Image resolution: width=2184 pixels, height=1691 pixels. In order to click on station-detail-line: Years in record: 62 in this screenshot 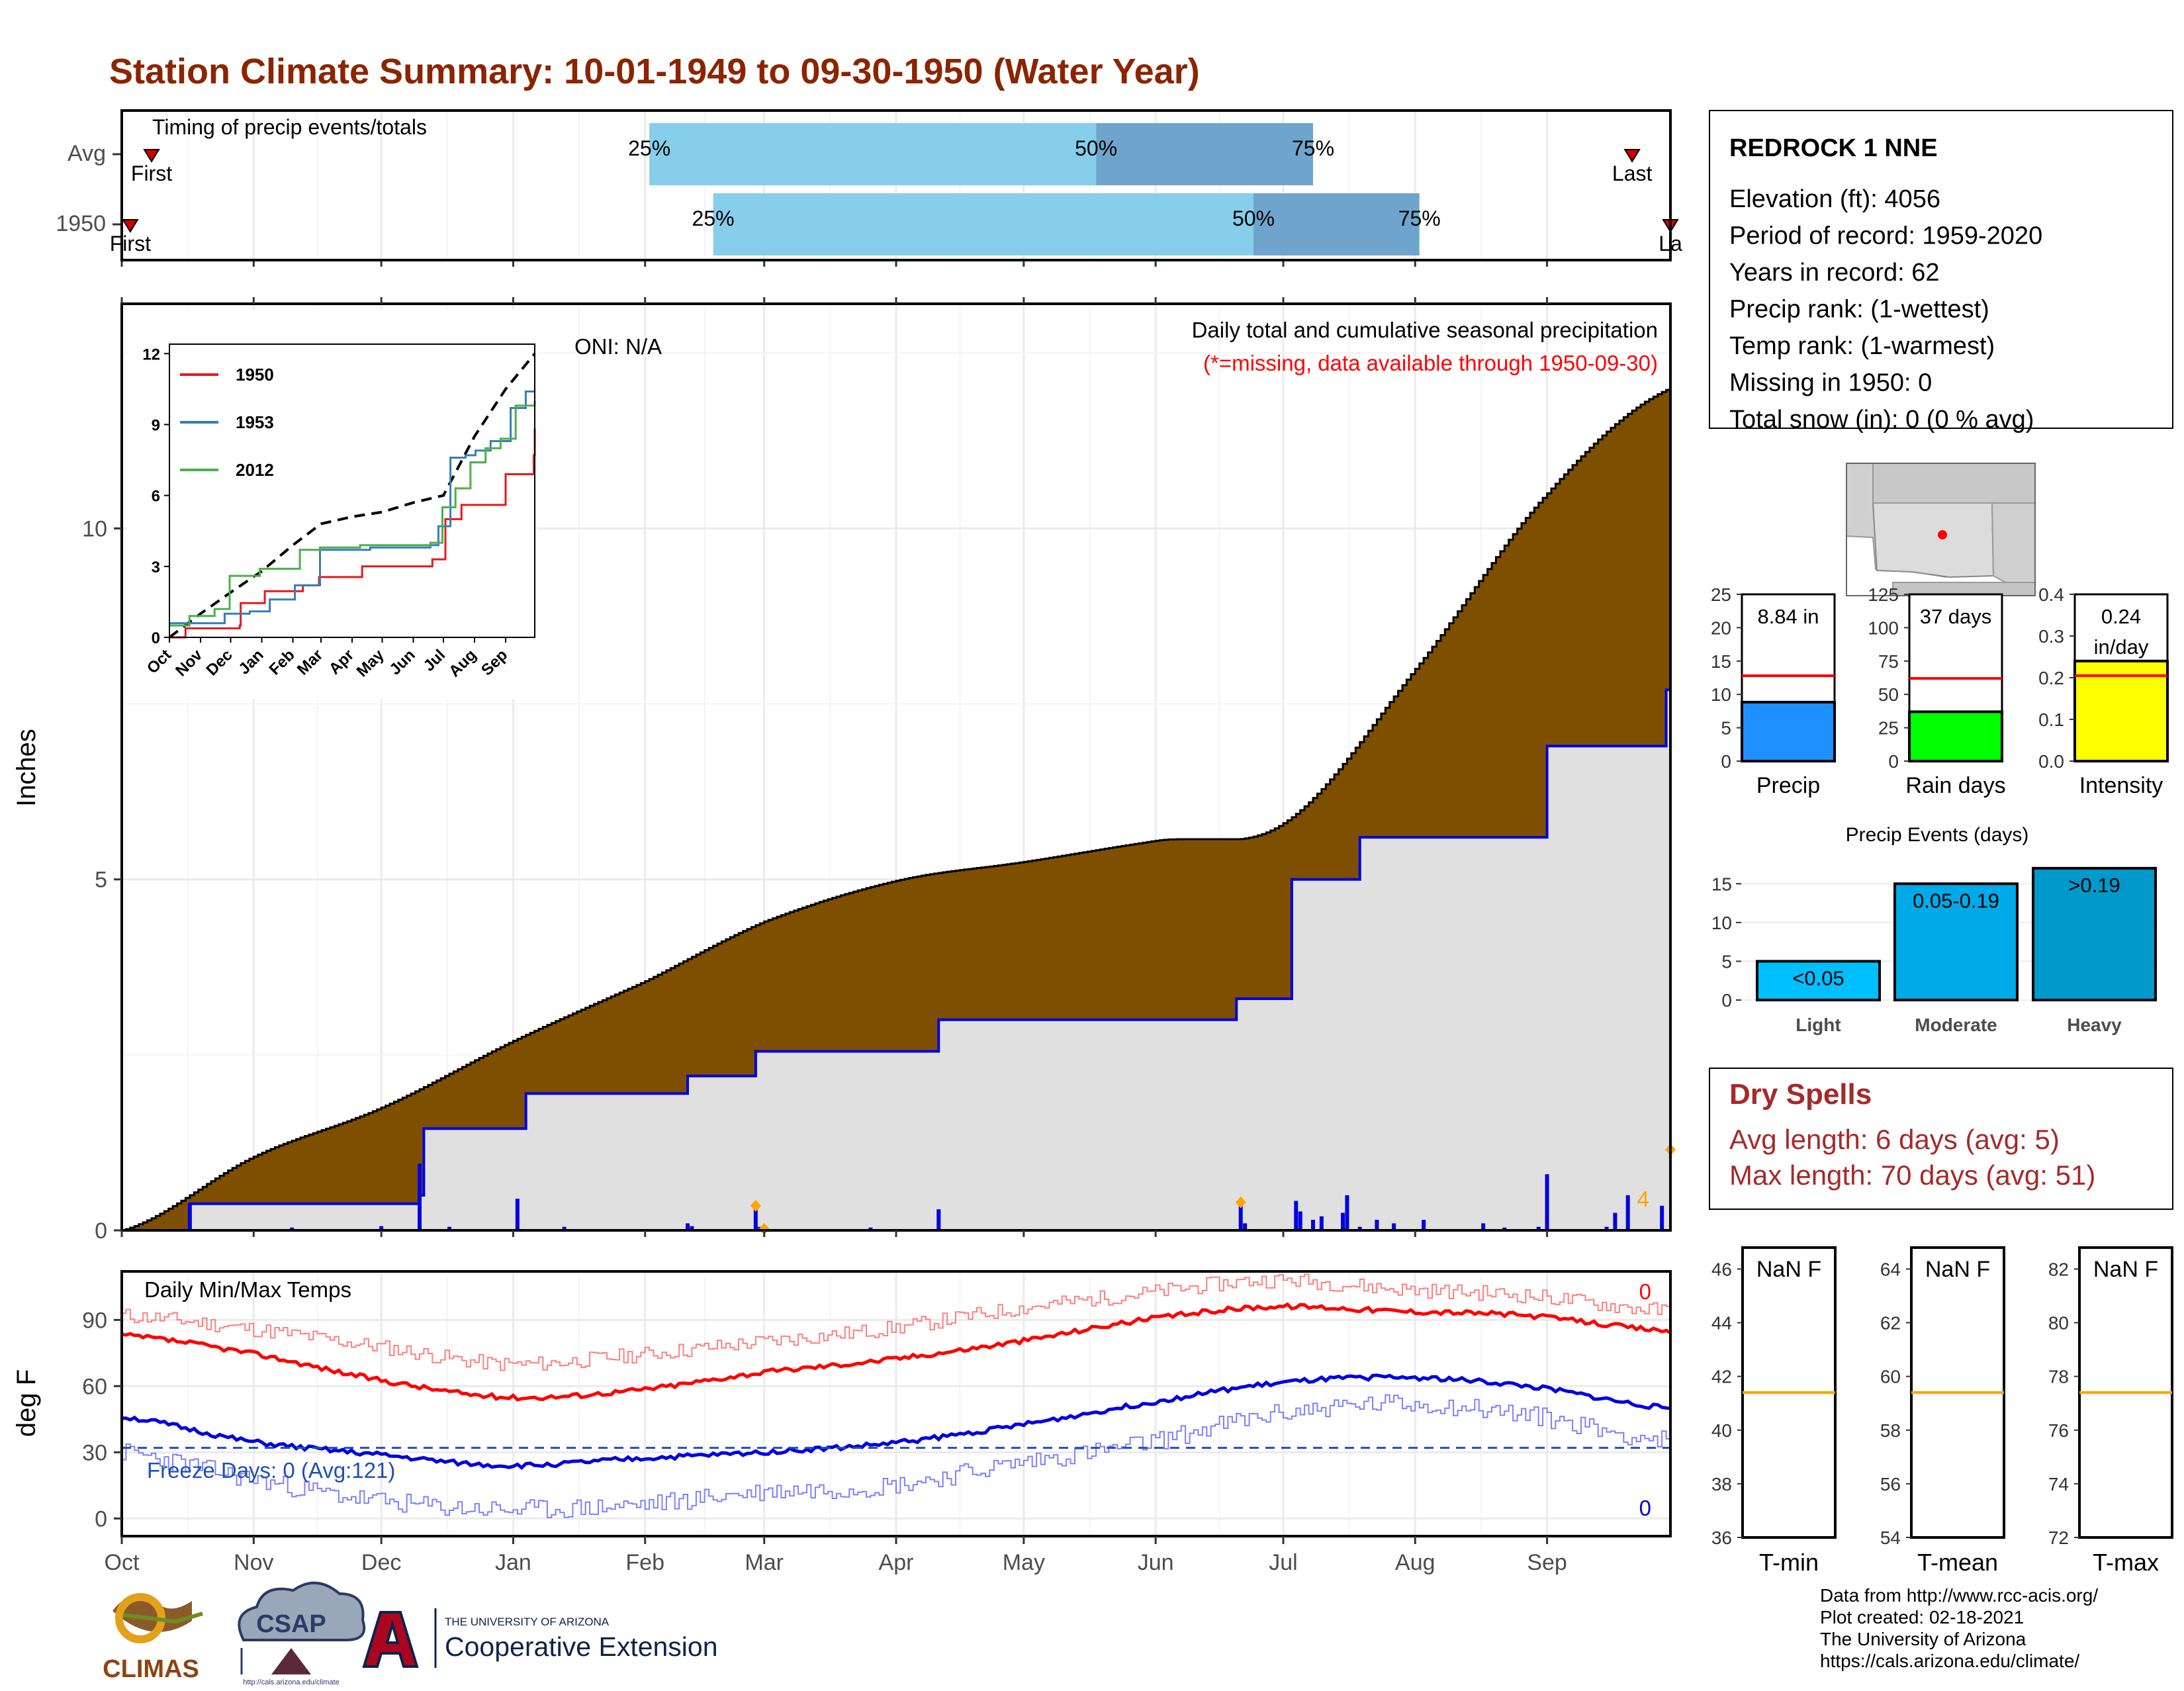, I will do `click(1834, 273)`.